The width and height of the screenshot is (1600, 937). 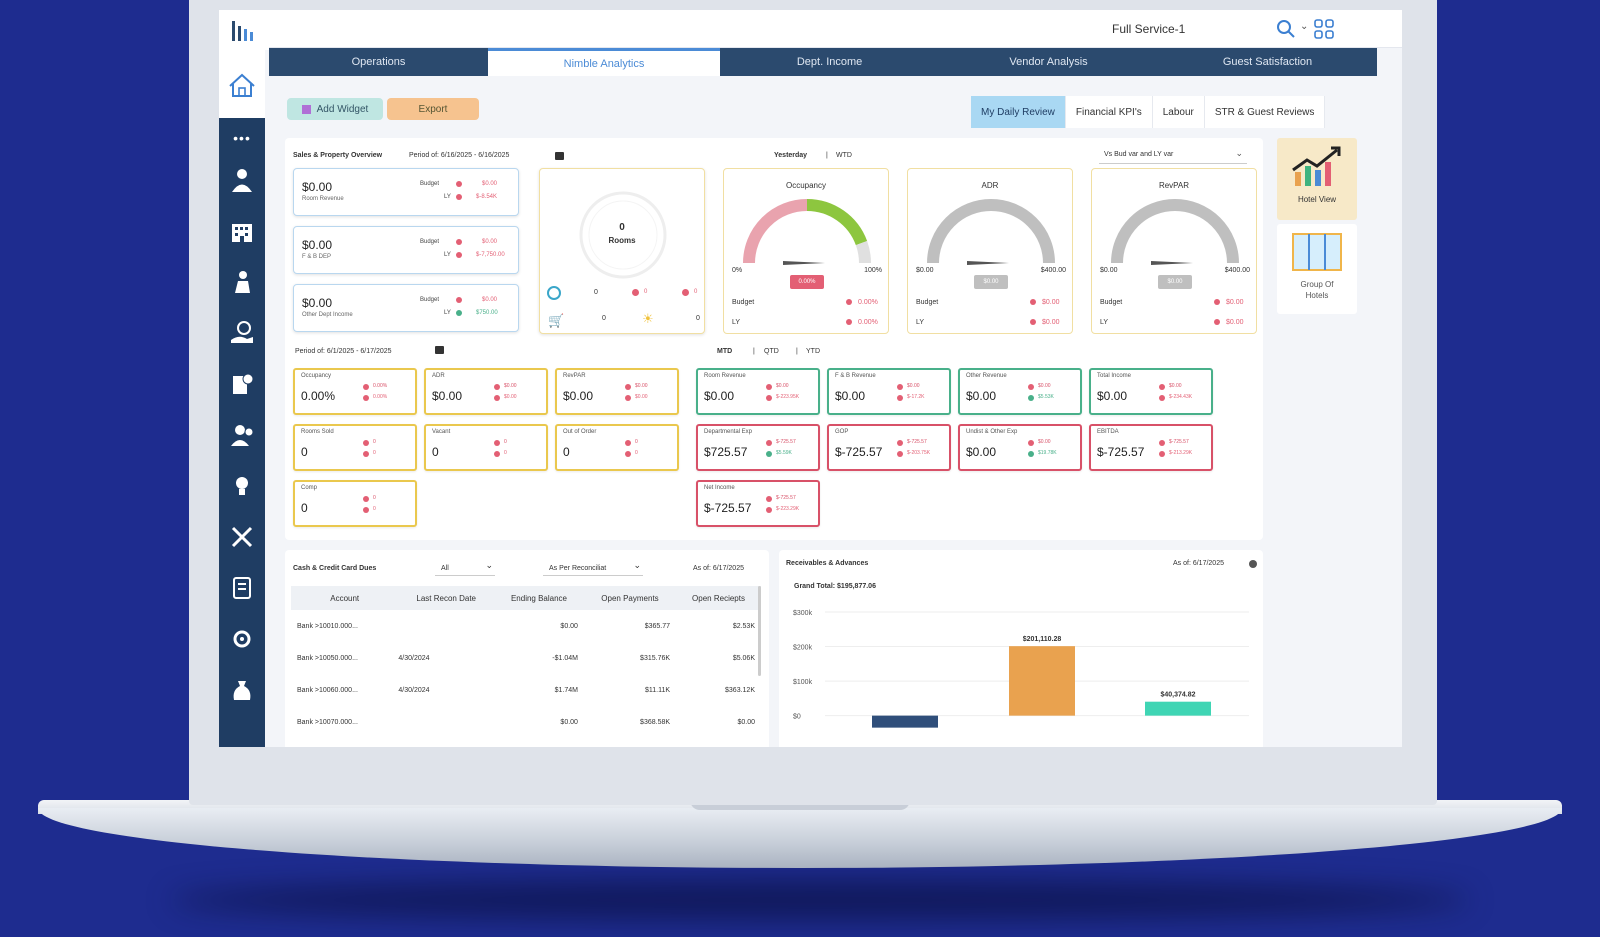 What do you see at coordinates (1151, 391) in the screenshot?
I see `kpi-card: Total Income $0.00 $0.00 $-234.43K` at bounding box center [1151, 391].